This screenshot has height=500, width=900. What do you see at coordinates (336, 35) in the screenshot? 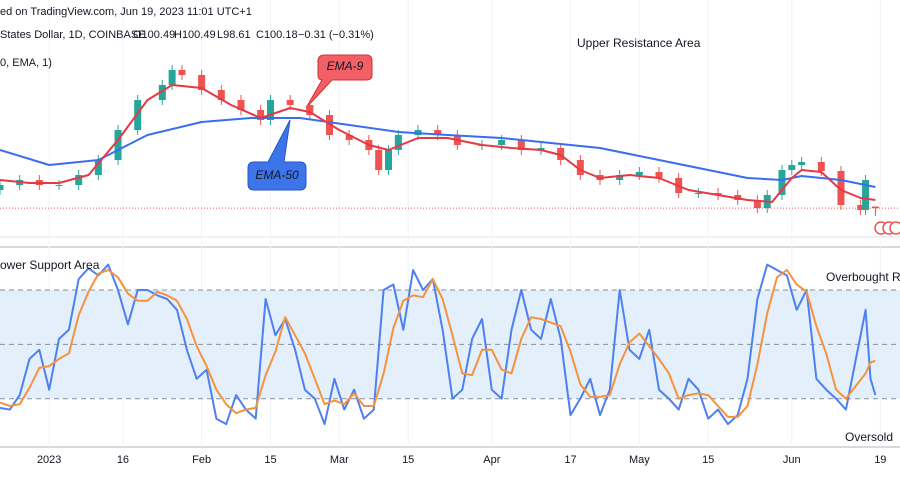
I see `change: −0.31 (−0.31%)` at bounding box center [336, 35].